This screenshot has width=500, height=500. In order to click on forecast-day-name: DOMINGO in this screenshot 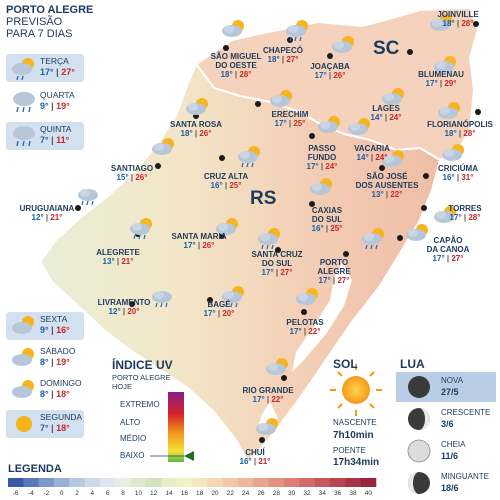, I will do `click(61, 383)`.